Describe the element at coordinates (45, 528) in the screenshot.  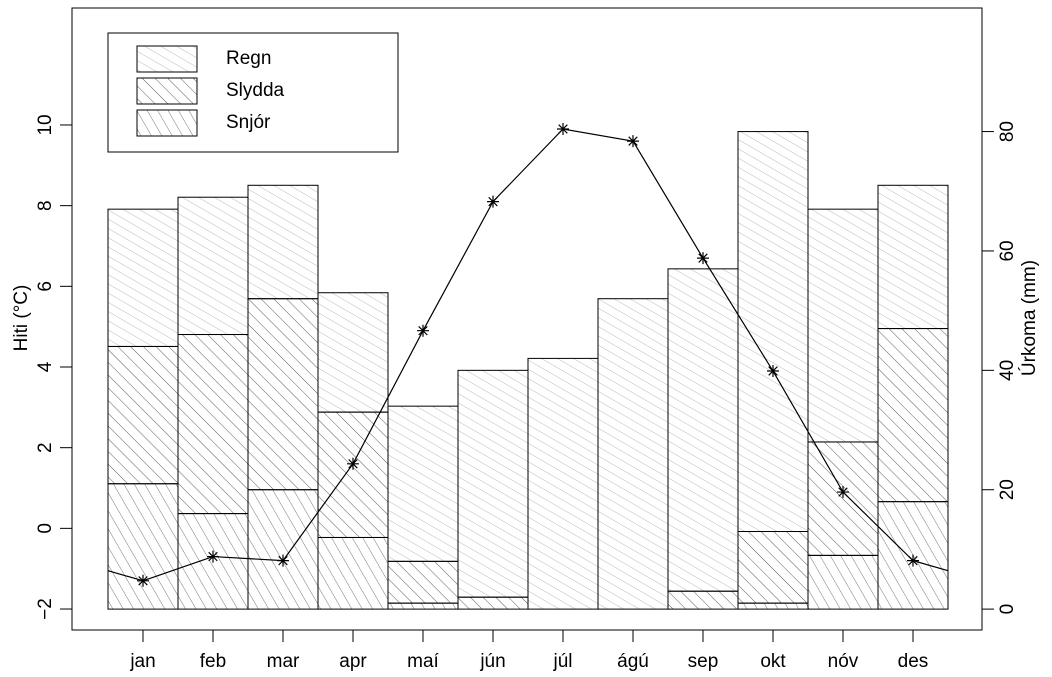
I see `y-tick-label: 0` at that location.